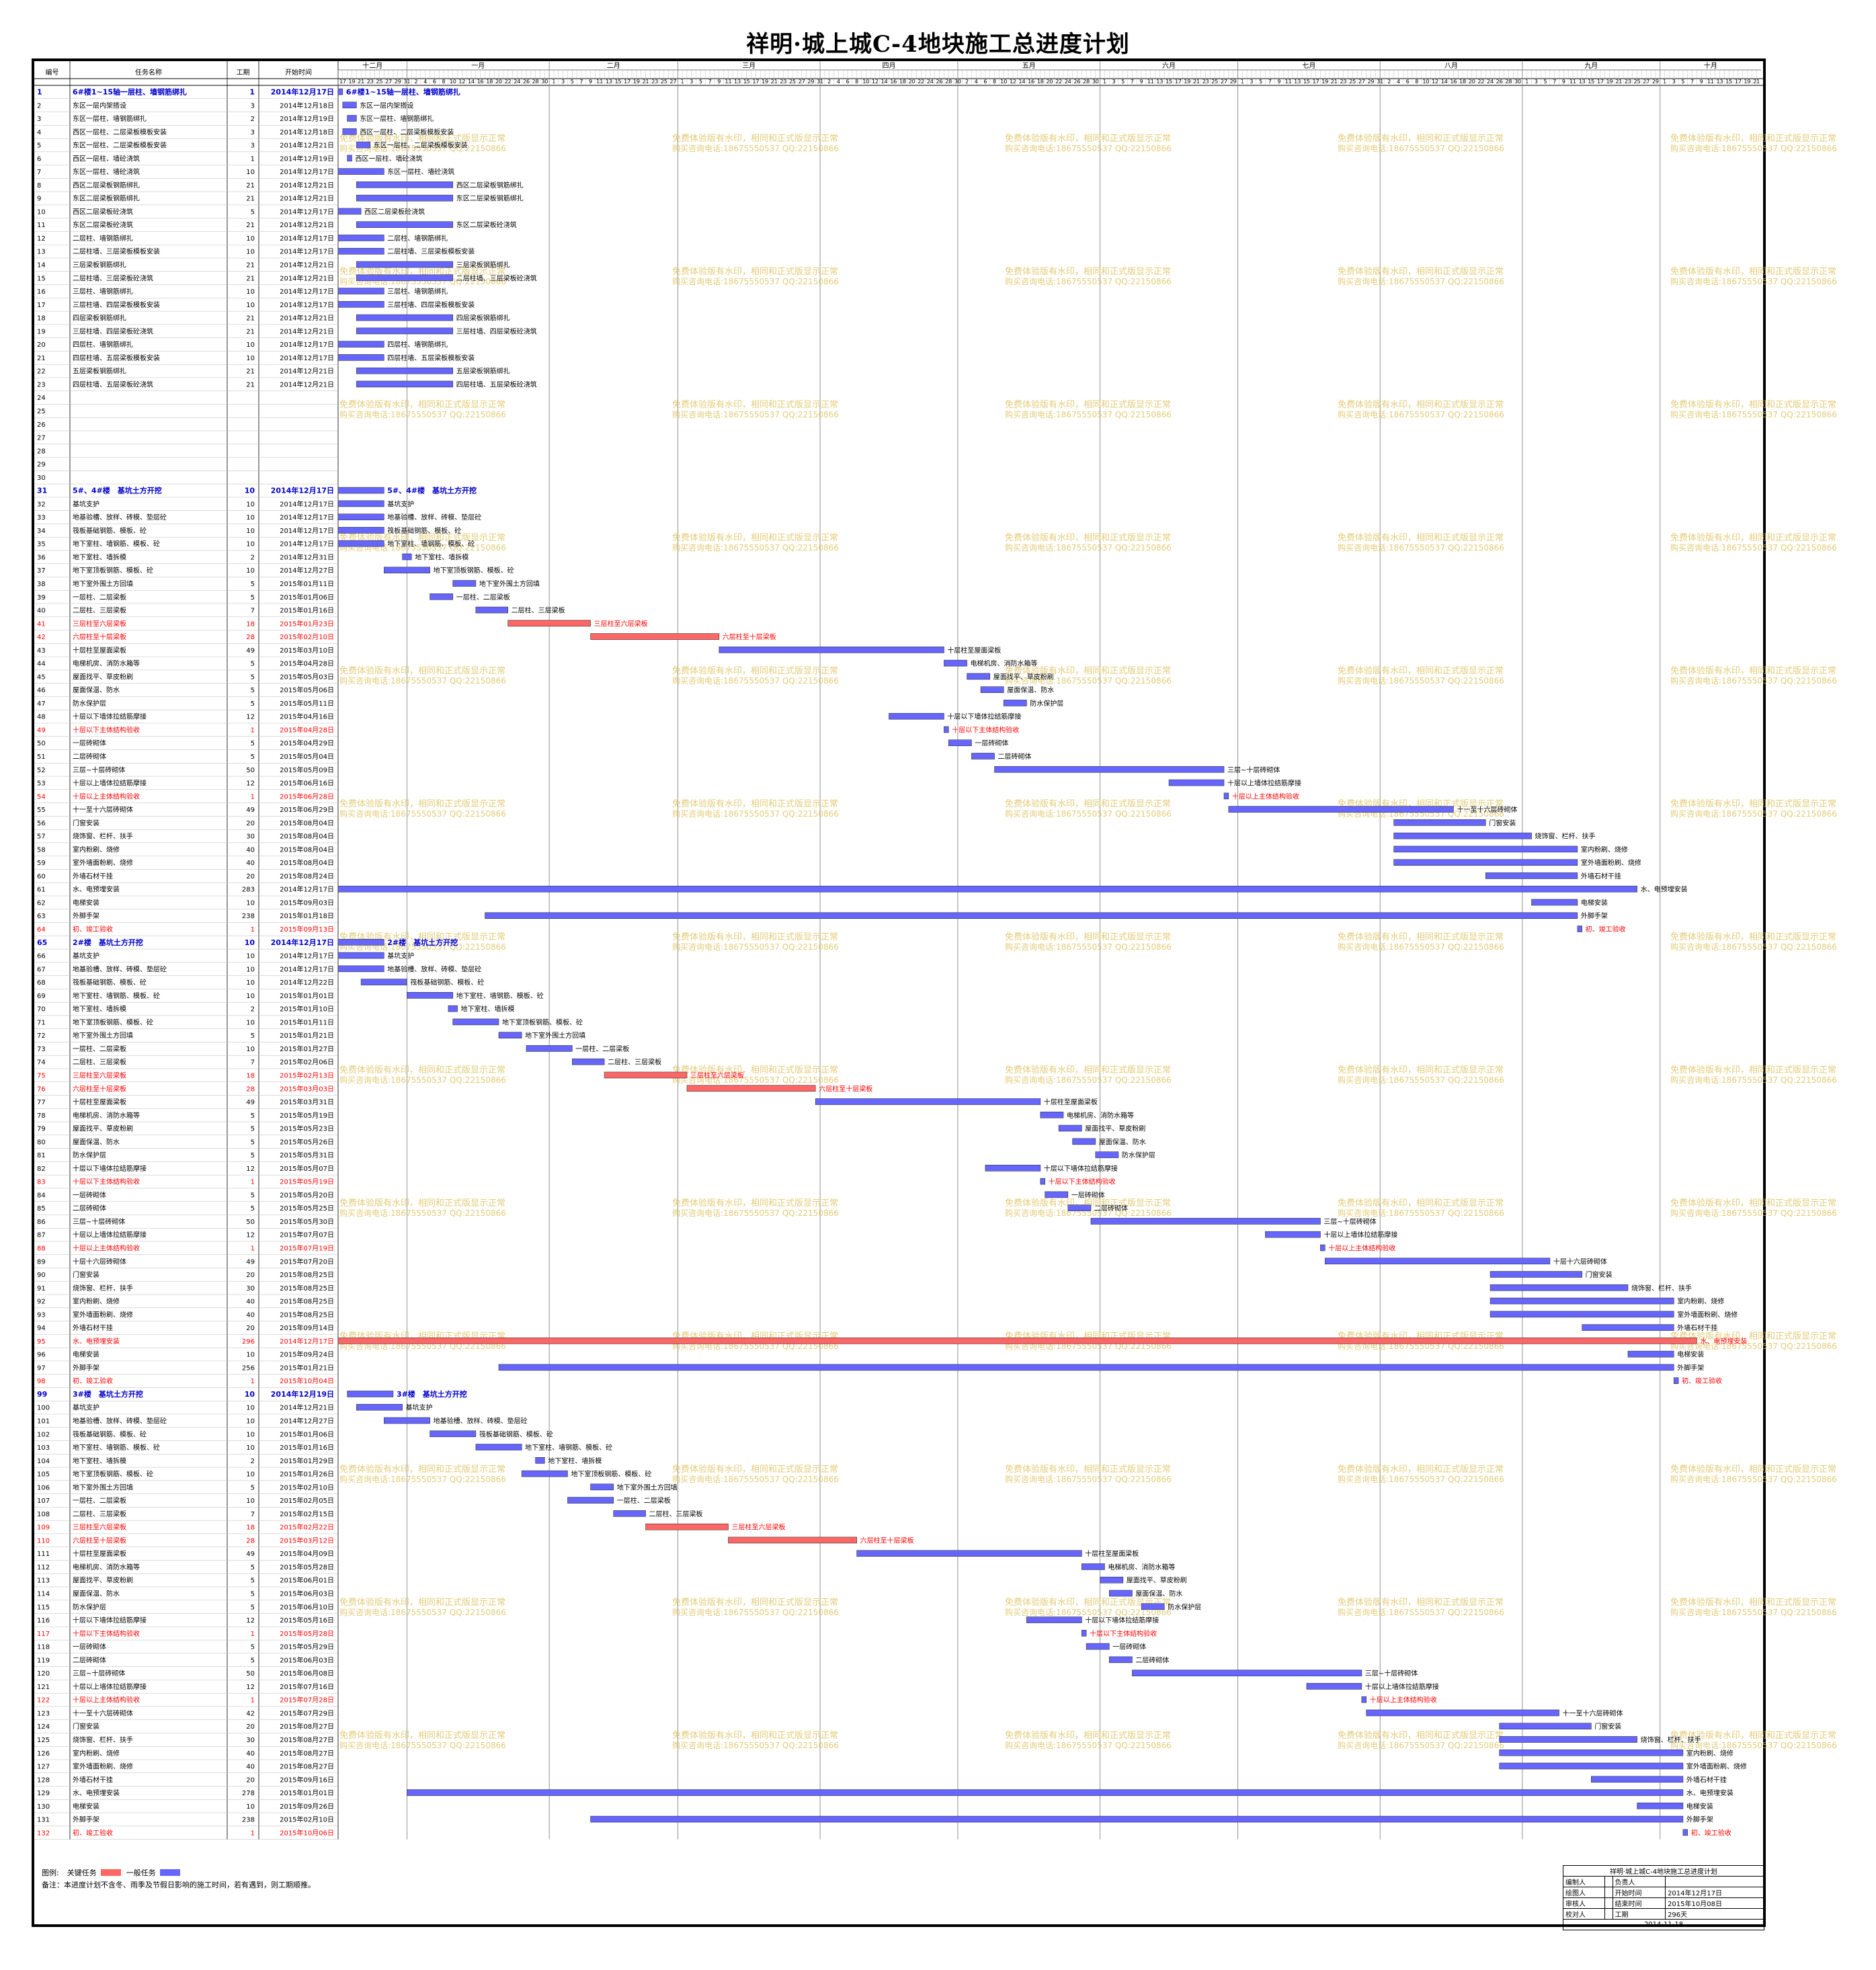  I want to click on task-id: 42, so click(41, 637).